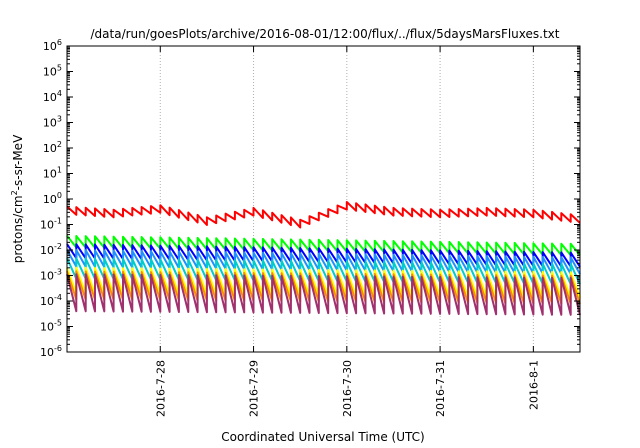 The width and height of the screenshot is (640, 448). I want to click on x-tick-label: 2016-7-30, so click(347, 388).